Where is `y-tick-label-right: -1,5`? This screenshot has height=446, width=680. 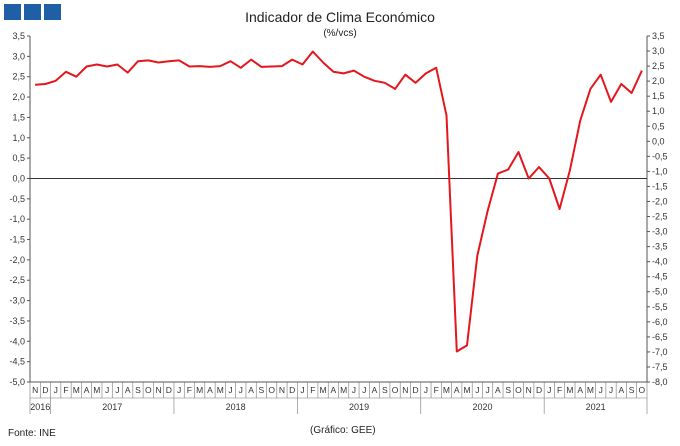 y-tick-label-right: -1,5 is located at coordinates (660, 186).